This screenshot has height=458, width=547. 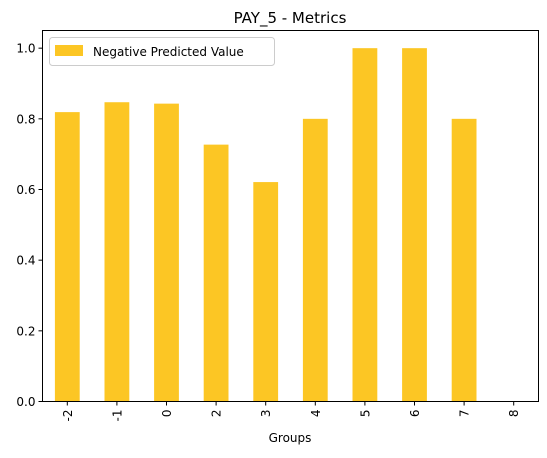 What do you see at coordinates (465, 414) in the screenshot?
I see `x-tick-label: 7` at bounding box center [465, 414].